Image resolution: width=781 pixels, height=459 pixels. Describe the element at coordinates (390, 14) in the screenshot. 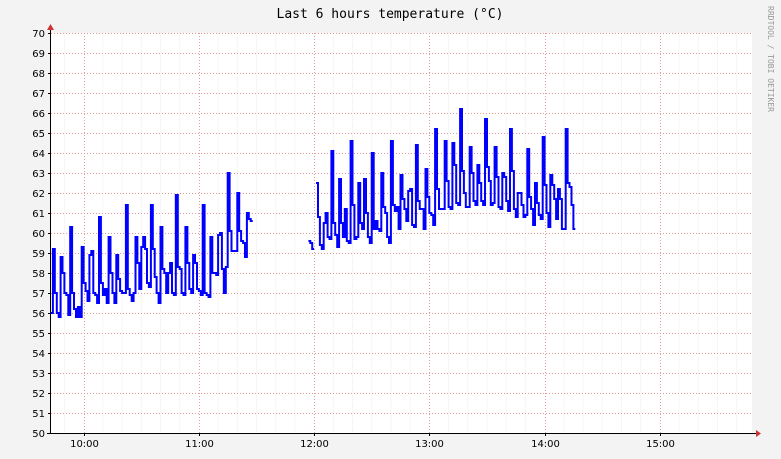

I see `chart-title: Last 6 hours temperature (°C)` at that location.